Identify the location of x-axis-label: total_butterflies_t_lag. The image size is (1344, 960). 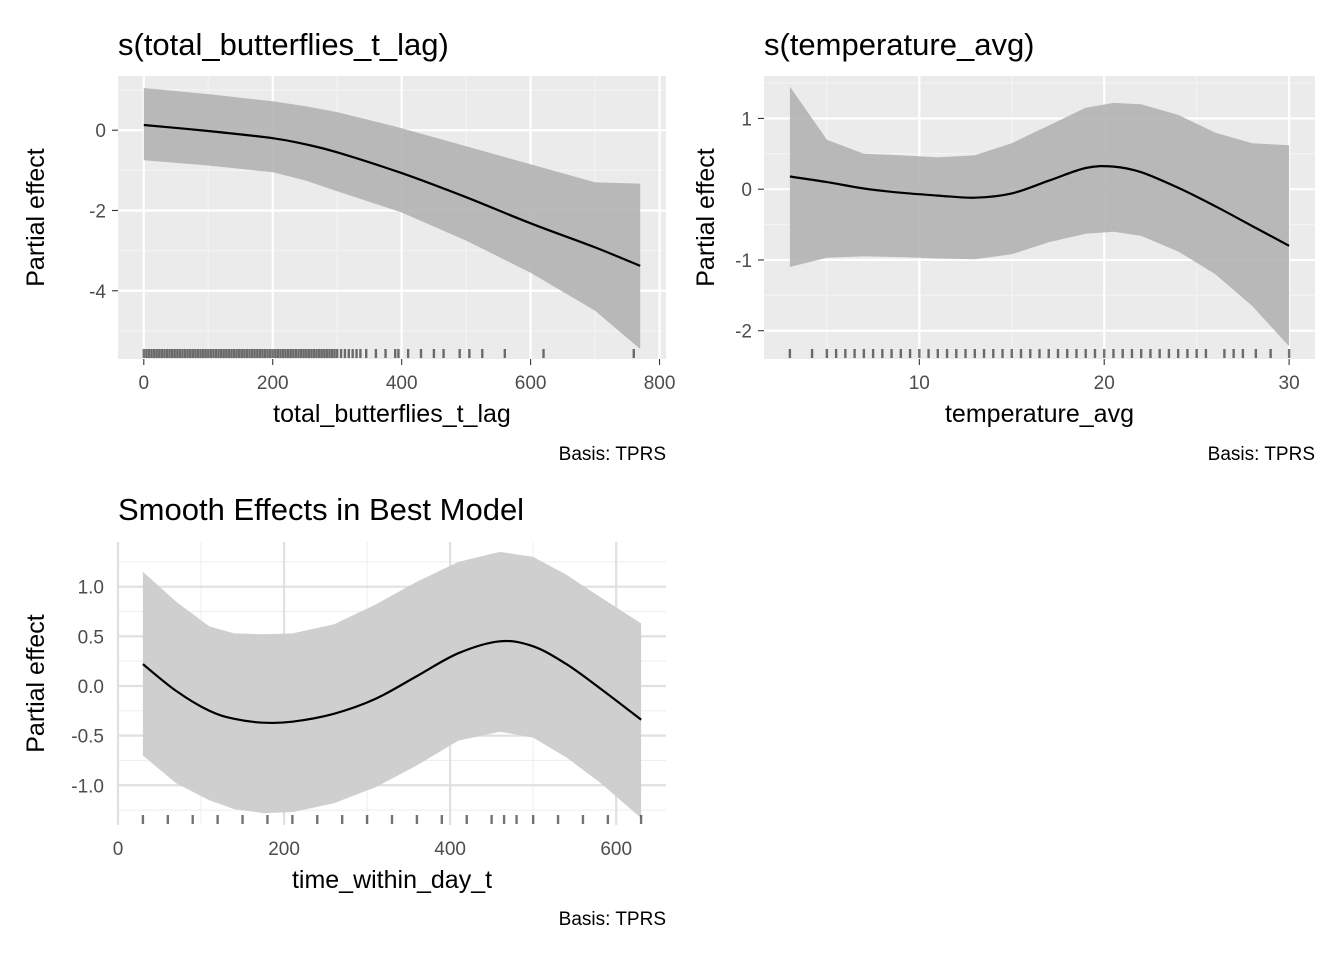
(392, 414).